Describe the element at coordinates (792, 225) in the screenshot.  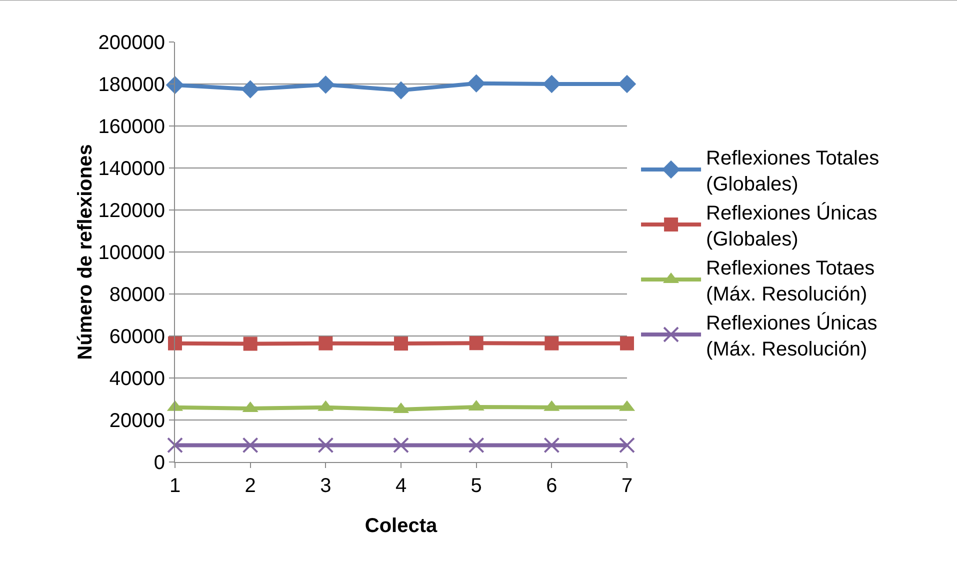
I see `legend-label: Reflexiones Únicas (Globales)` at that location.